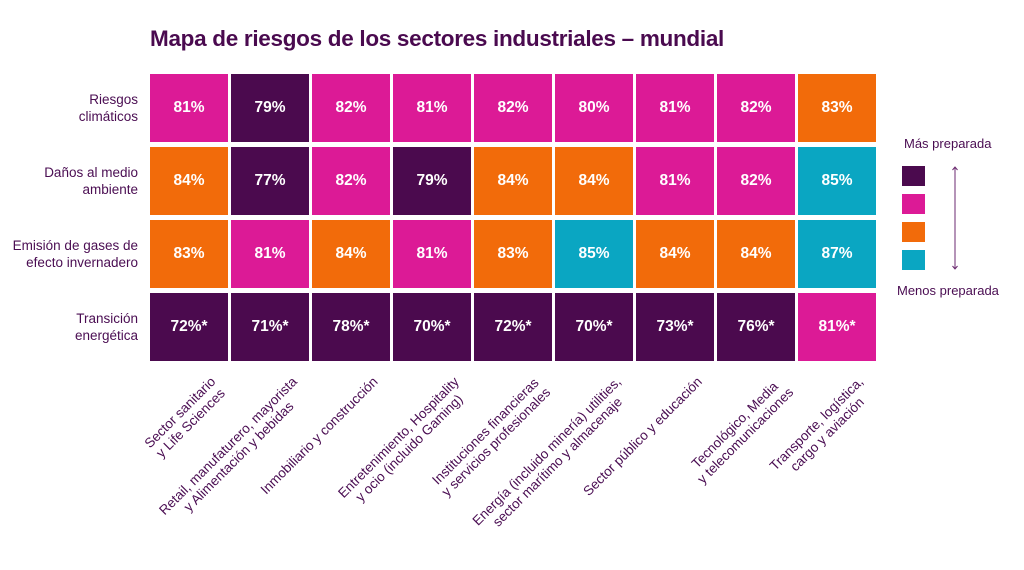  What do you see at coordinates (948, 290) in the screenshot?
I see `legend-bottom-label: Menos preparada` at bounding box center [948, 290].